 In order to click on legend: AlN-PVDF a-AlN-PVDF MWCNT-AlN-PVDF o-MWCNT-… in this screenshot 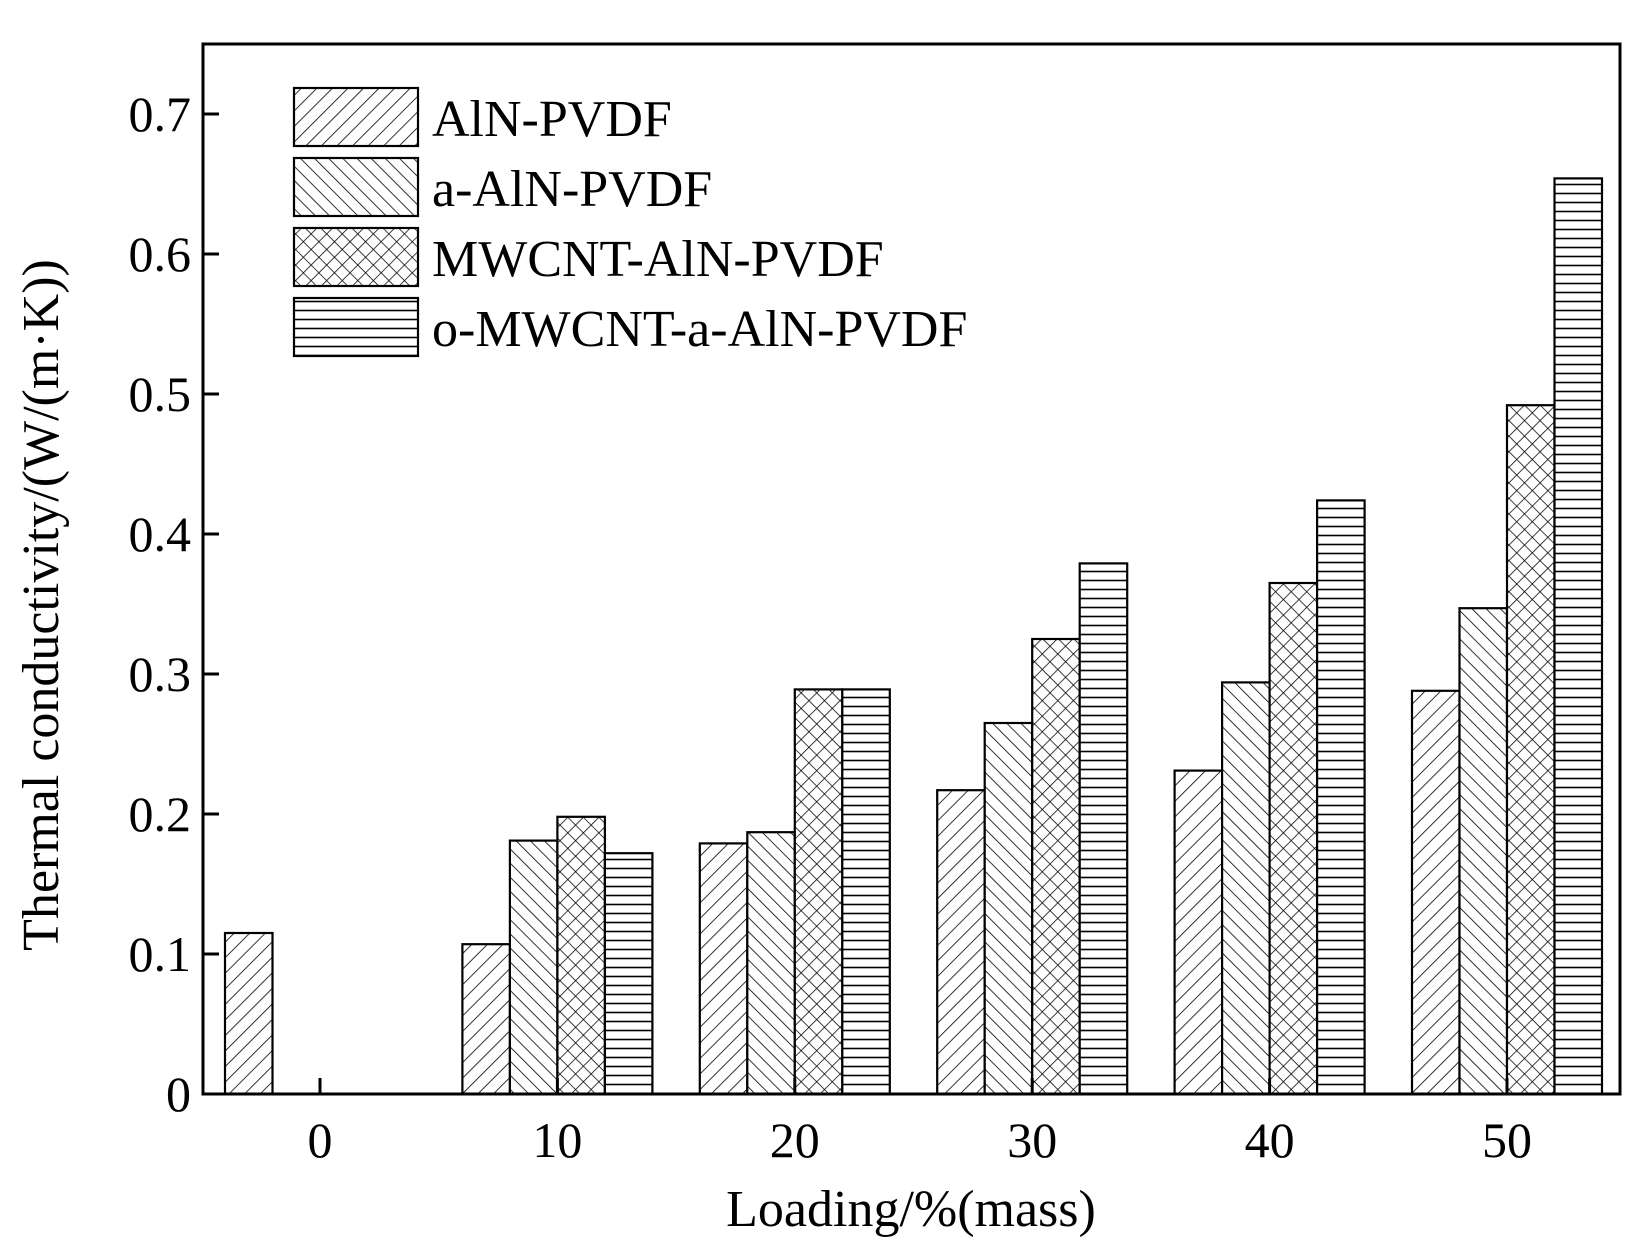, I will do `click(629, 222)`.